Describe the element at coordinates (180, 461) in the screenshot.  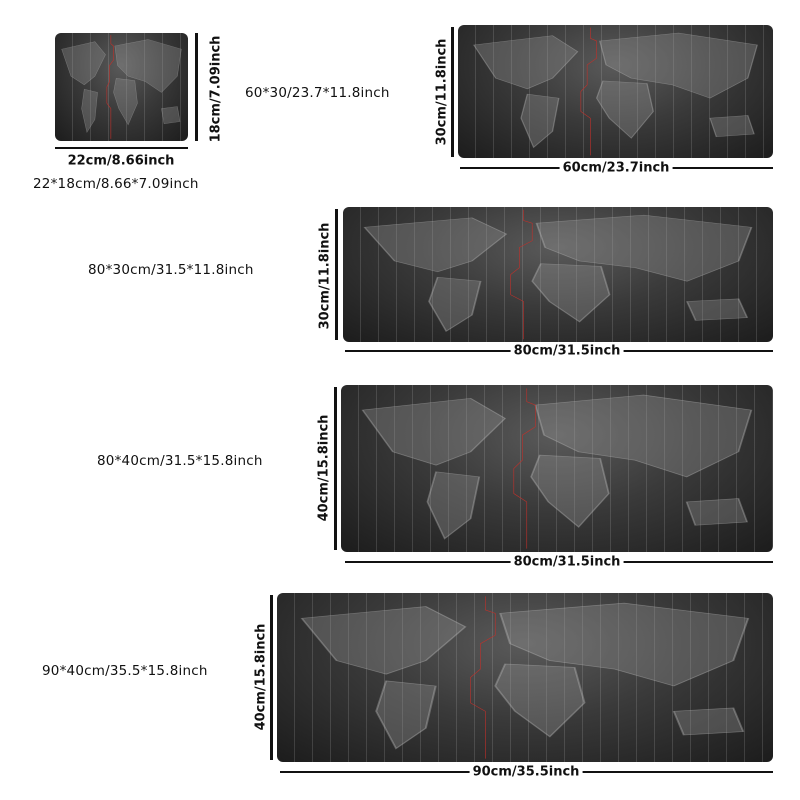
I see `size-label: 80*40cm/31.5*15.8inch` at that location.